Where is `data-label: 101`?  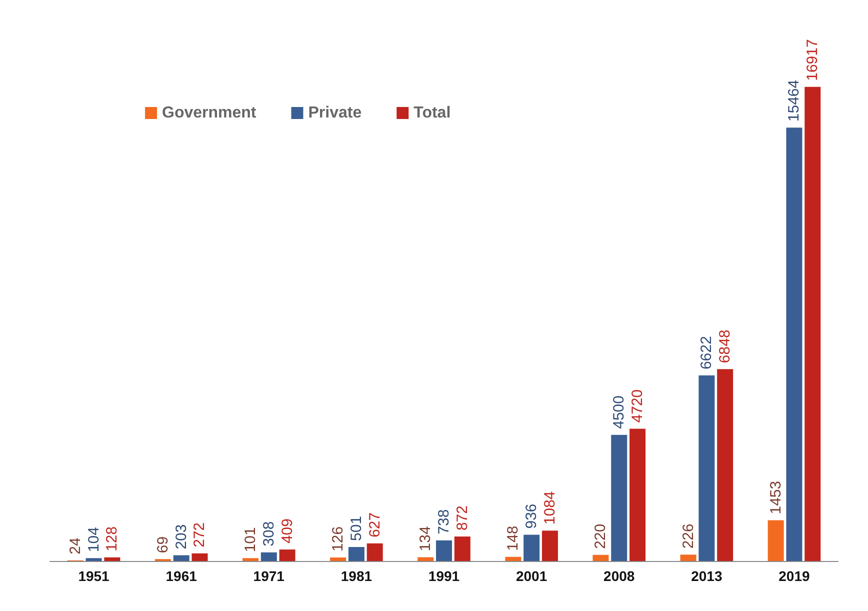
data-label: 101 is located at coordinates (250, 539).